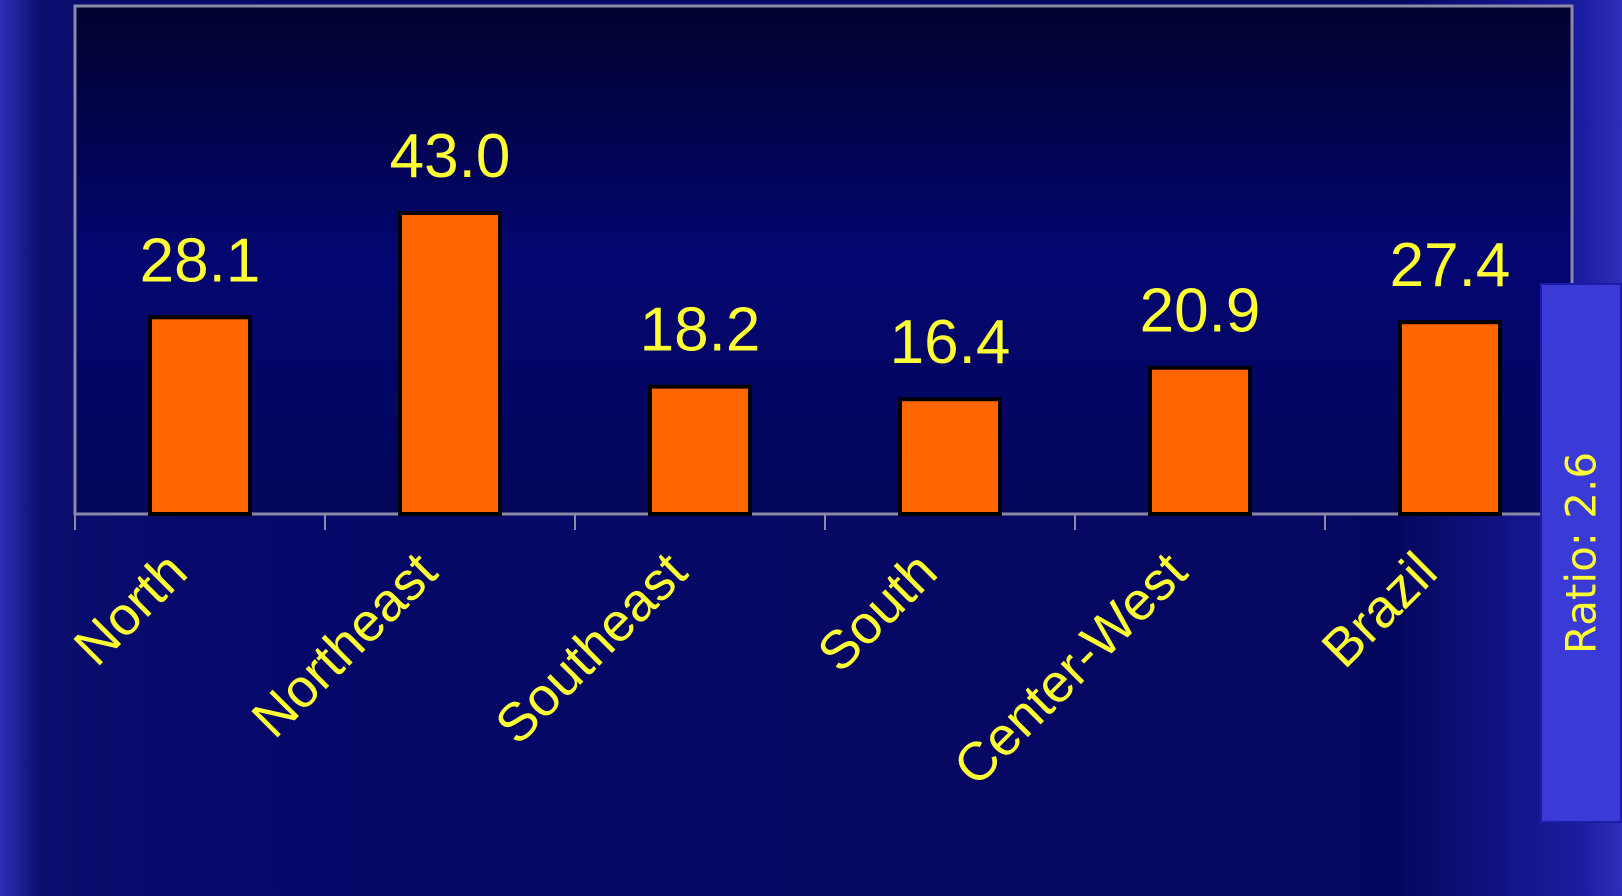  I want to click on category-label: Southeast, so click(591, 648).